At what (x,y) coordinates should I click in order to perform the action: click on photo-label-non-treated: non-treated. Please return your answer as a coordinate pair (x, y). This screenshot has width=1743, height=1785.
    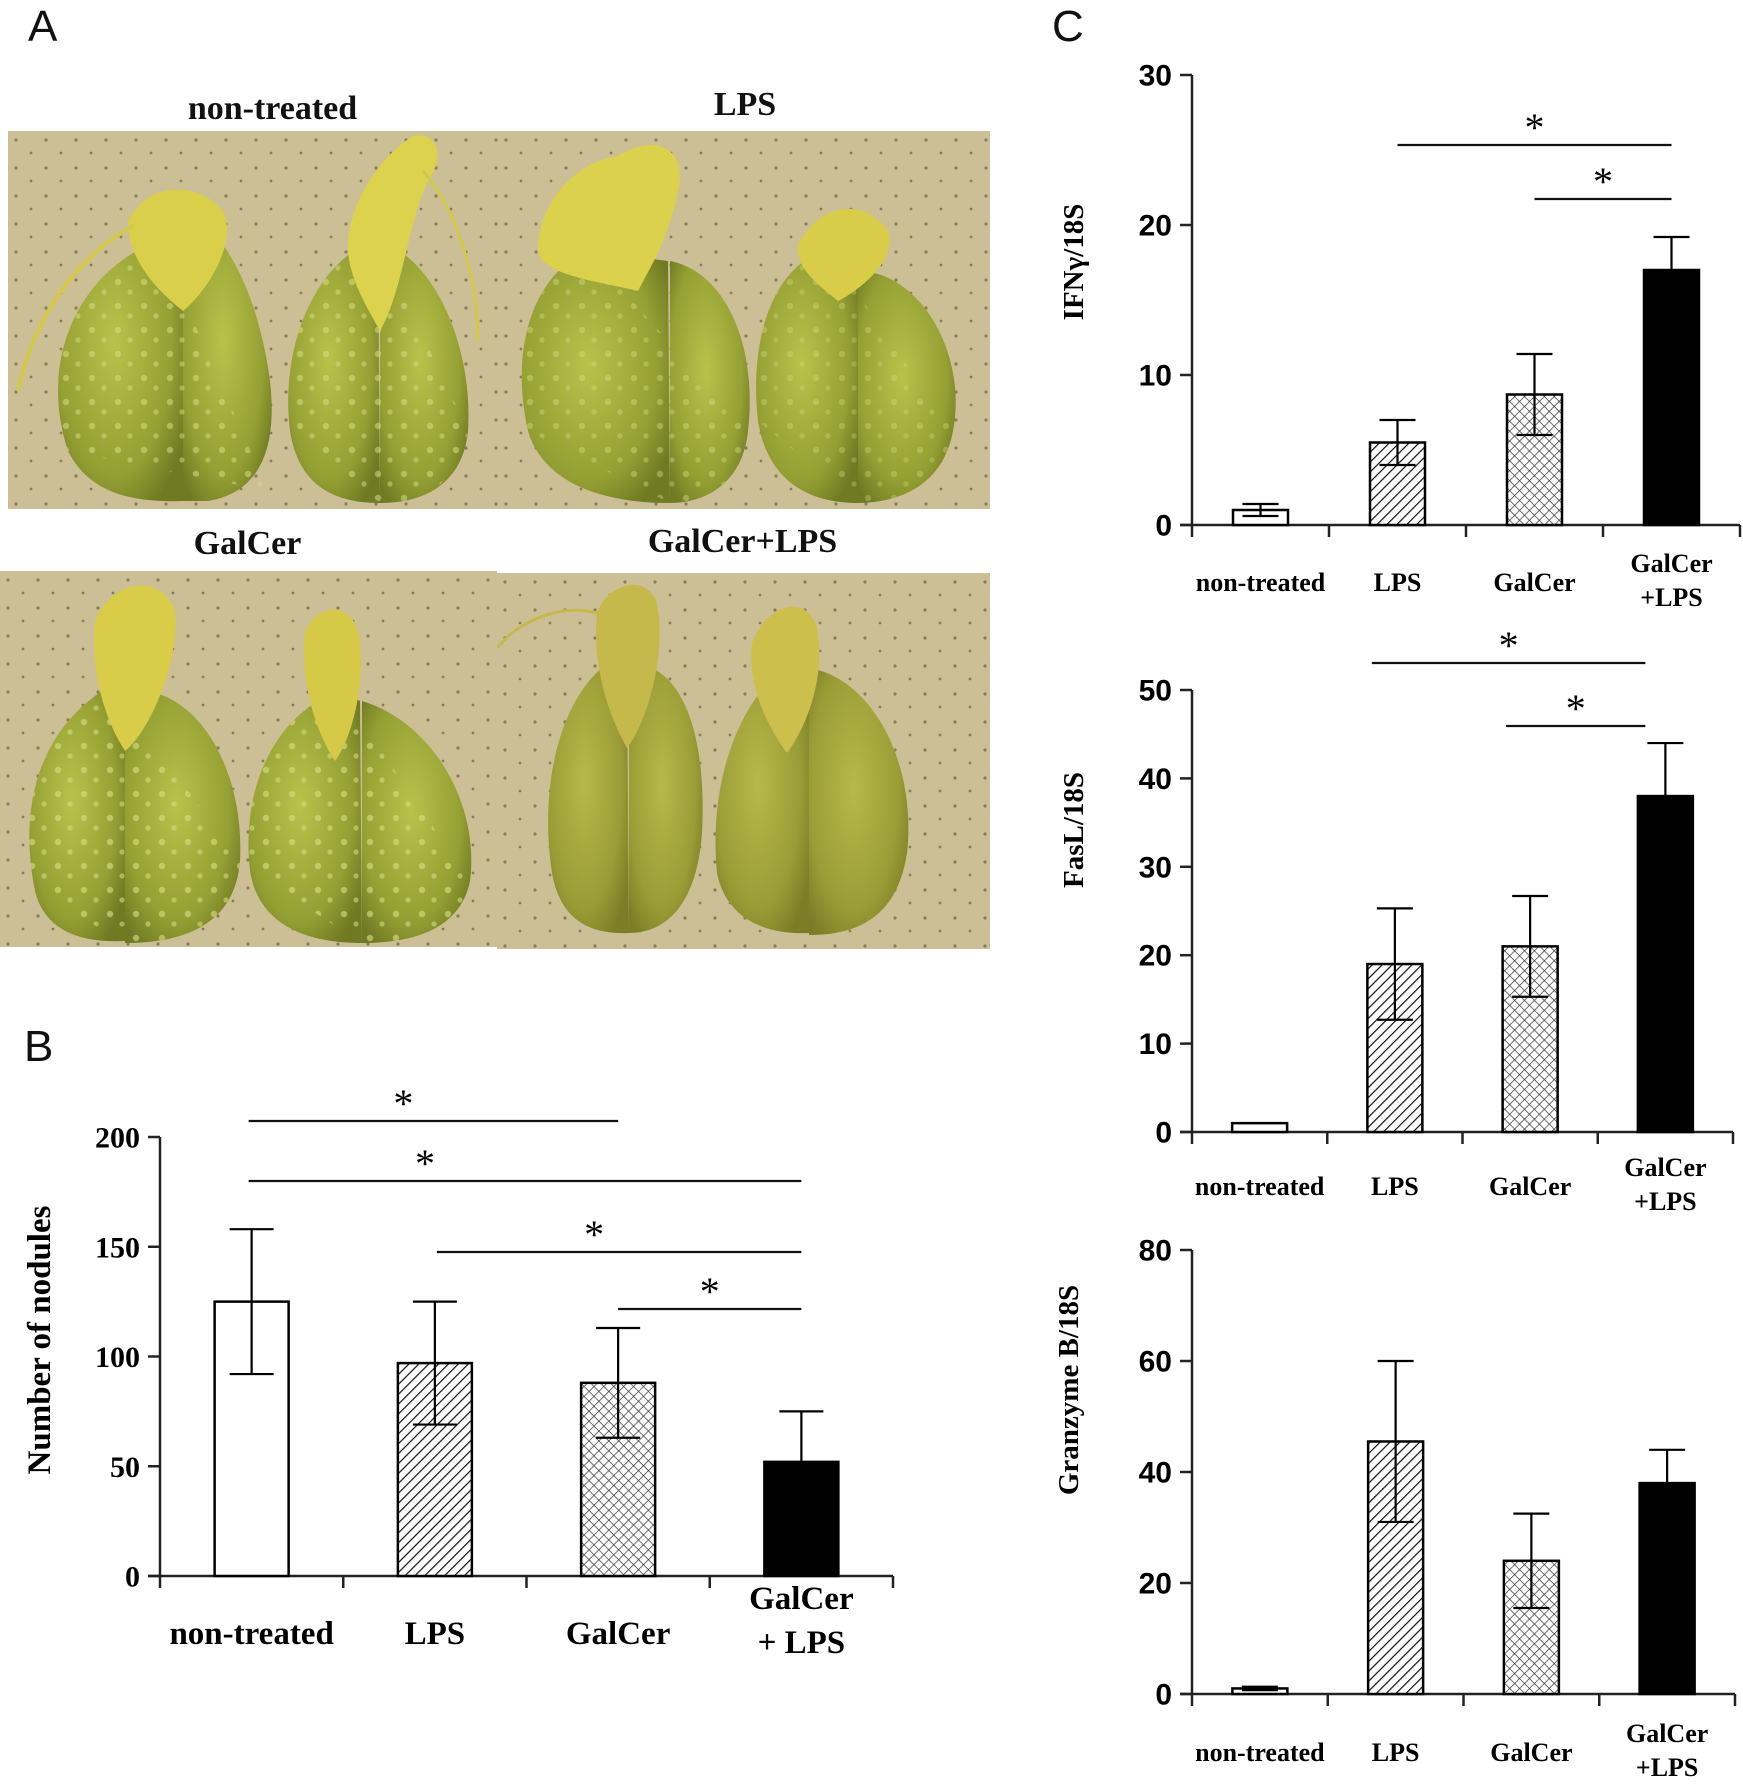
    Looking at the image, I should click on (272, 108).